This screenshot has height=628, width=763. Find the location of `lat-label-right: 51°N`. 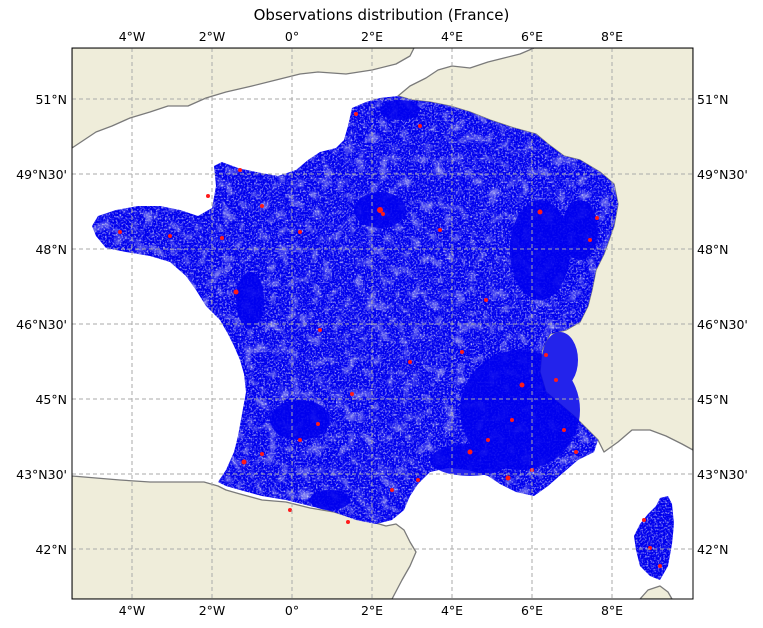

lat-label-right: 51°N is located at coordinates (713, 99).